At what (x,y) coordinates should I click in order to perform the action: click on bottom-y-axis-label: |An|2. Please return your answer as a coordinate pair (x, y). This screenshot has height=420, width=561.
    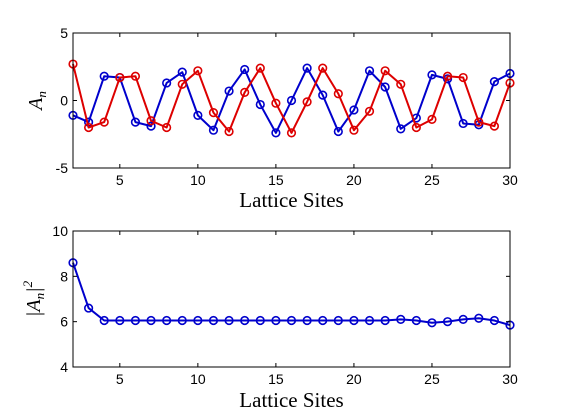
    Looking at the image, I should click on (33, 298).